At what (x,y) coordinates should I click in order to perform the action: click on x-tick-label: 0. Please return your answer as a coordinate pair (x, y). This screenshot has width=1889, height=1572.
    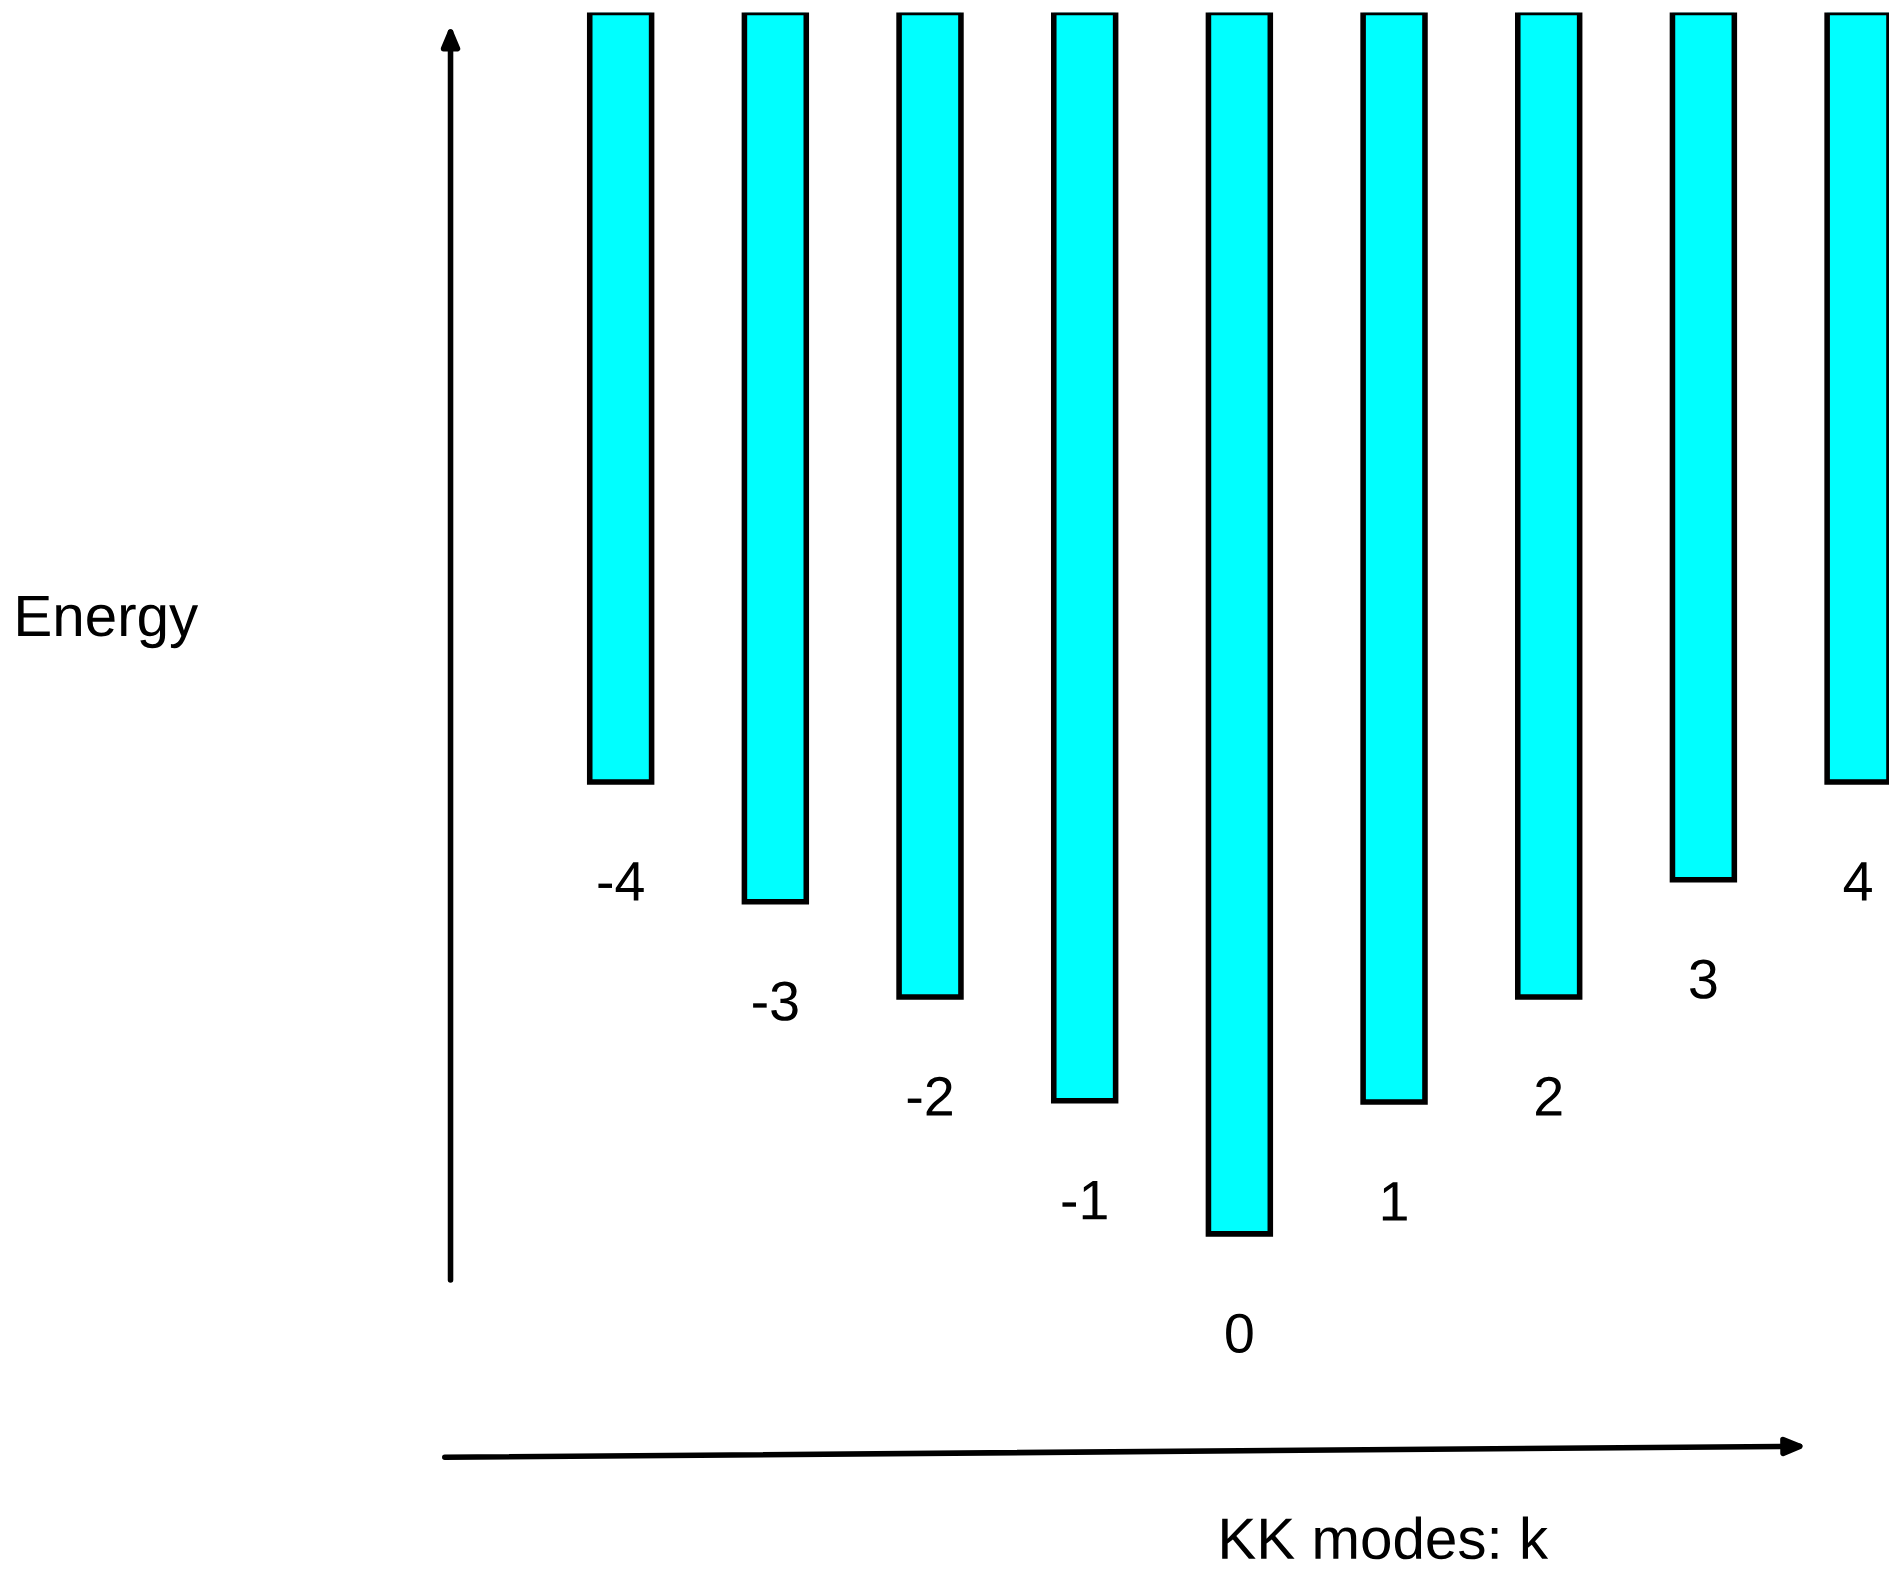
    Looking at the image, I should click on (1239, 1333).